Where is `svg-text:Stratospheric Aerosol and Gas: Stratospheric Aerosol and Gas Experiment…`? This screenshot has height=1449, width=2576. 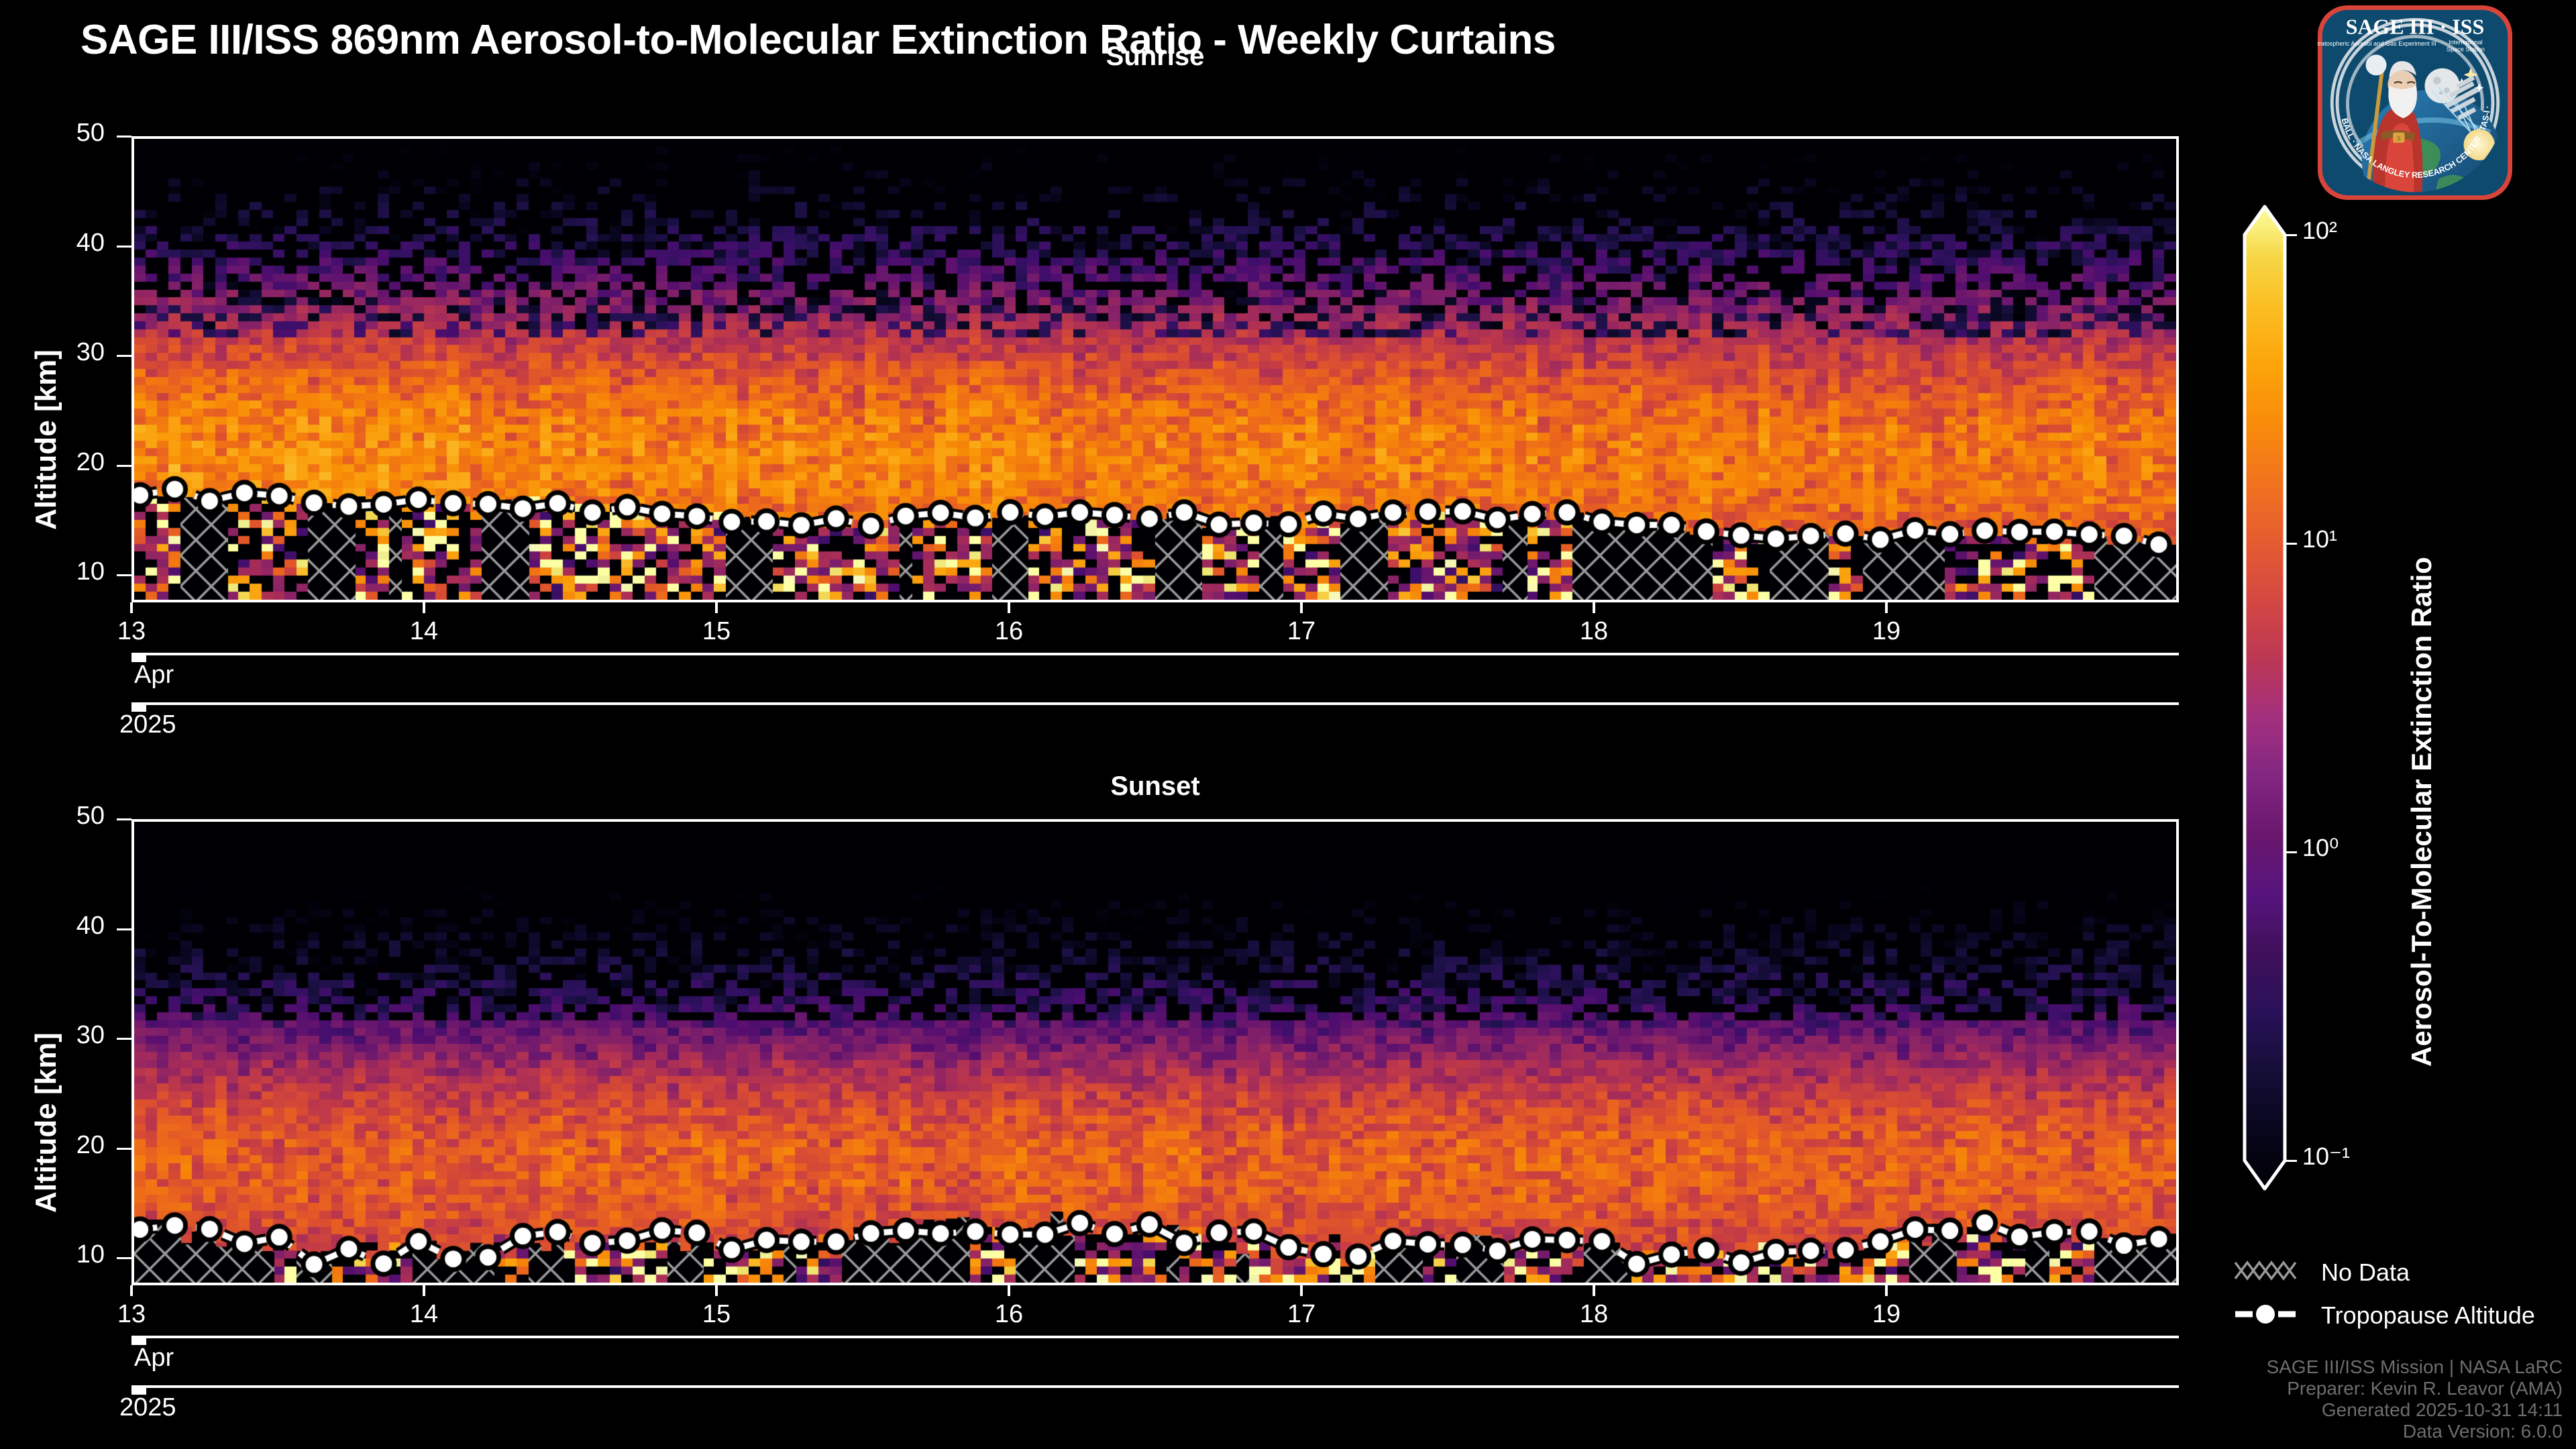
svg-text:Stratospheric Aerosol and Gas: Stratospheric Aerosol and Gas Experiment… is located at coordinates (2377, 43).